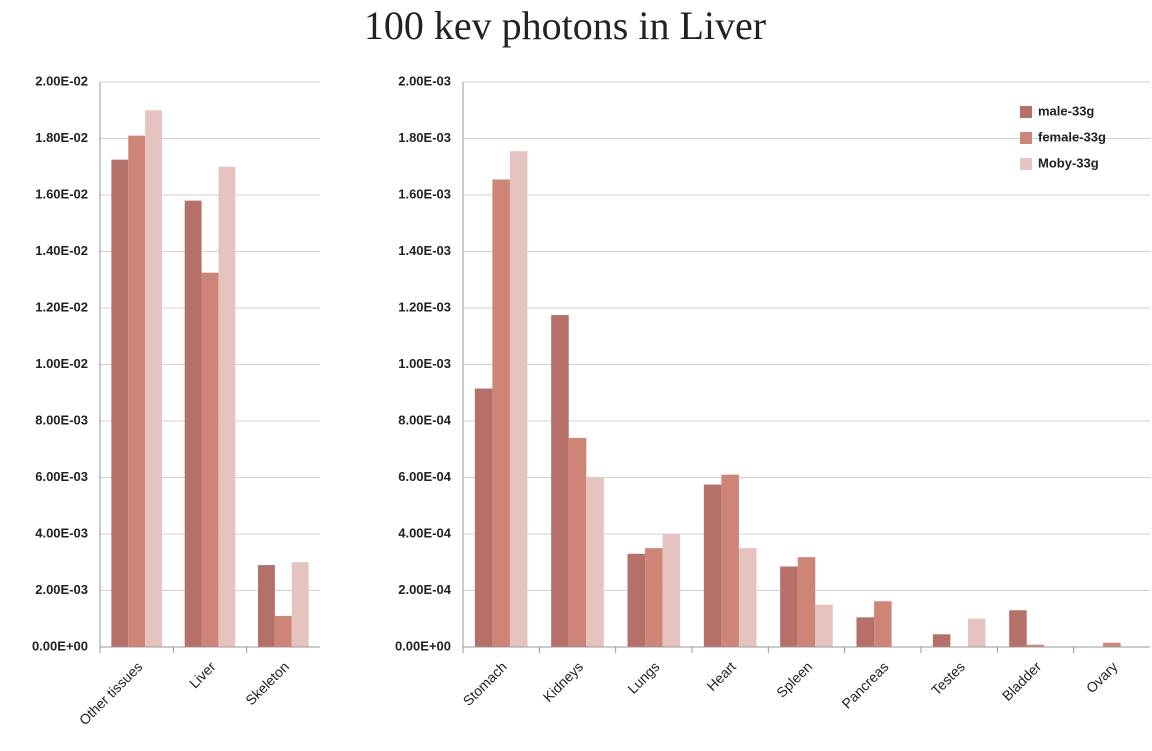 The width and height of the screenshot is (1152, 751). What do you see at coordinates (61, 193) in the screenshot?
I see `y-tick-label: 1.60E-02` at bounding box center [61, 193].